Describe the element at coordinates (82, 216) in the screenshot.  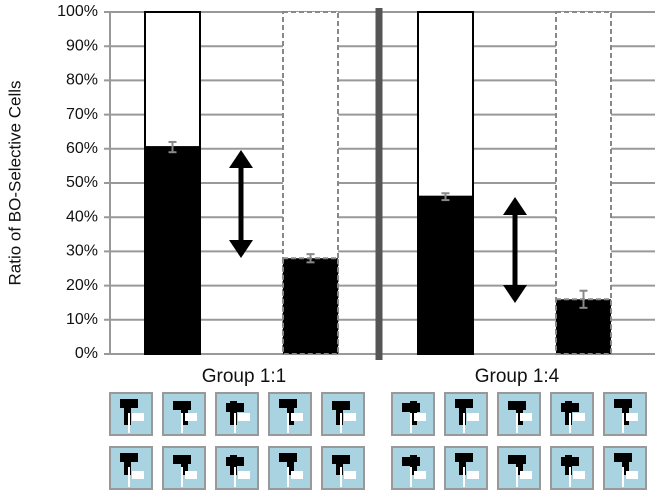
I see `y-tick-label: 40%` at that location.